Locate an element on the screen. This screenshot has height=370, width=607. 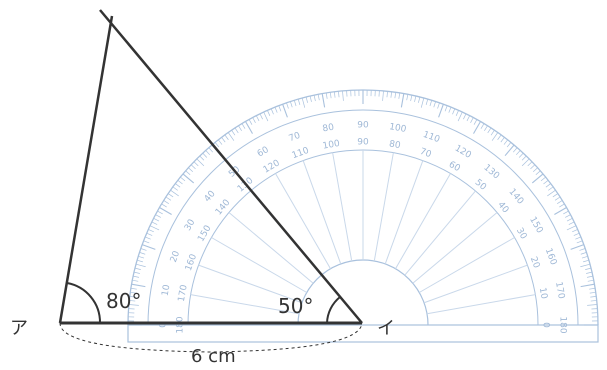
protractor-scale-label-outer: 0 is located at coordinates (164, 325).